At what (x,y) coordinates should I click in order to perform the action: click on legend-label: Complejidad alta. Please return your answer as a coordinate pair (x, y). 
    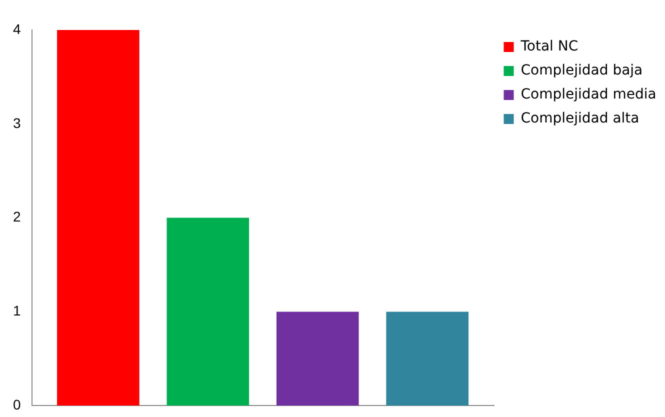
    Looking at the image, I should click on (580, 118).